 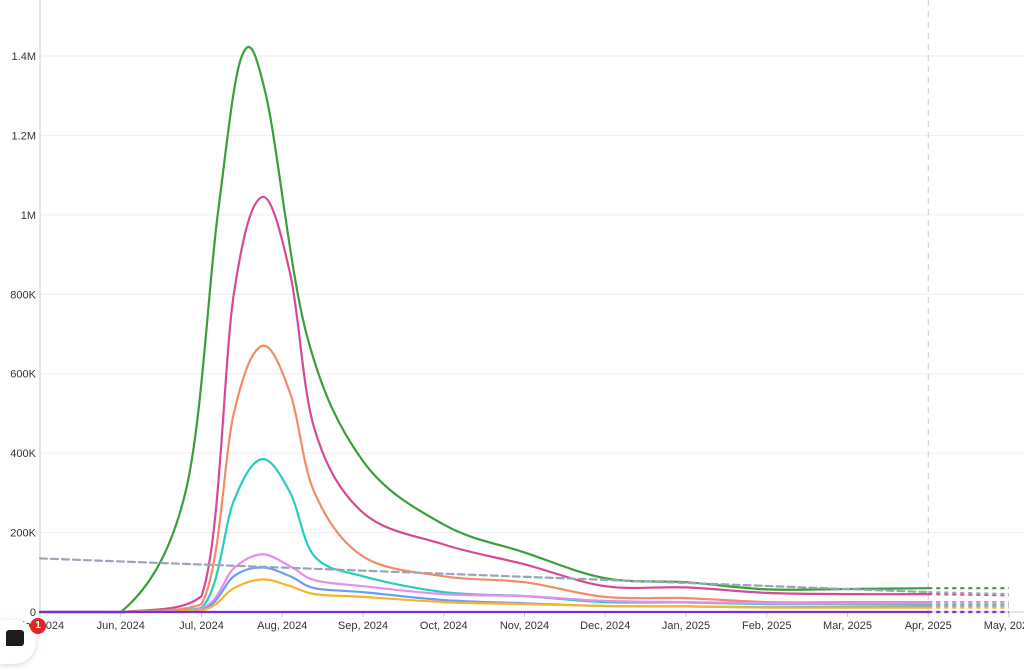 I want to click on notification-badge: 1, so click(x=38, y=626).